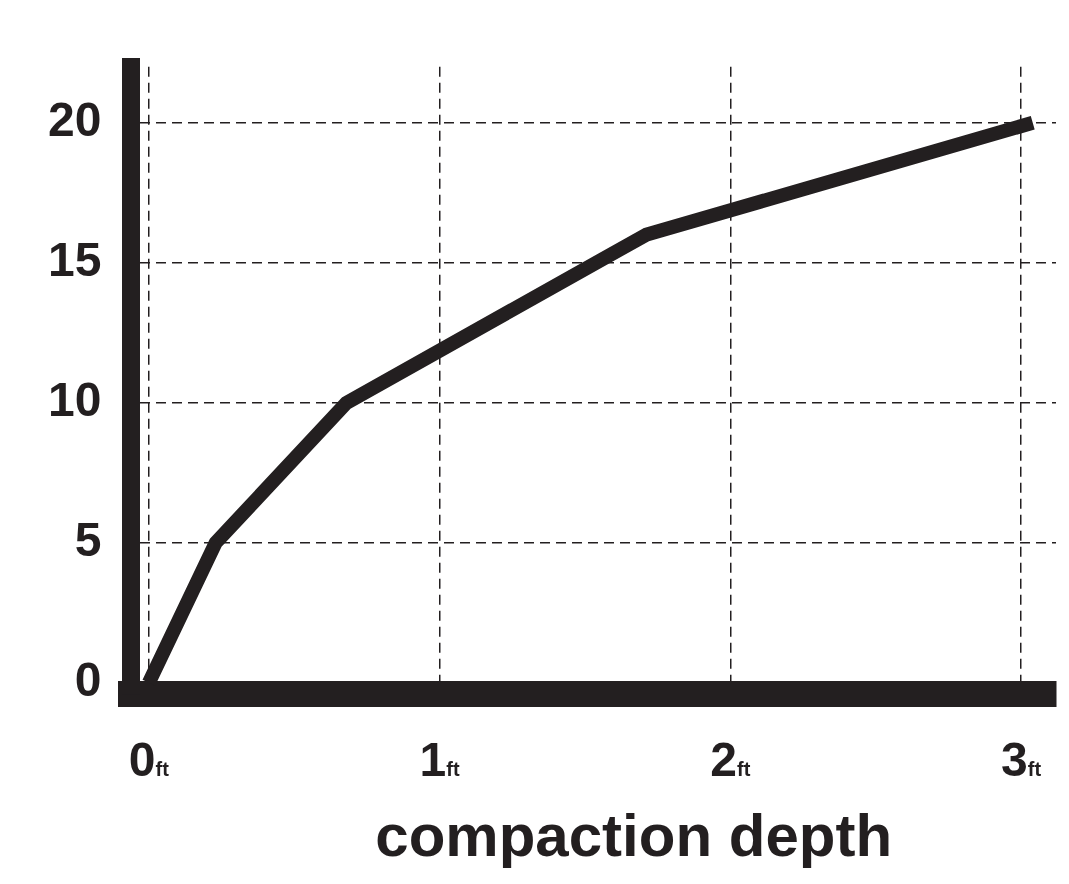  Describe the element at coordinates (149, 759) in the screenshot. I see `x-tick-label: 0ft` at that location.